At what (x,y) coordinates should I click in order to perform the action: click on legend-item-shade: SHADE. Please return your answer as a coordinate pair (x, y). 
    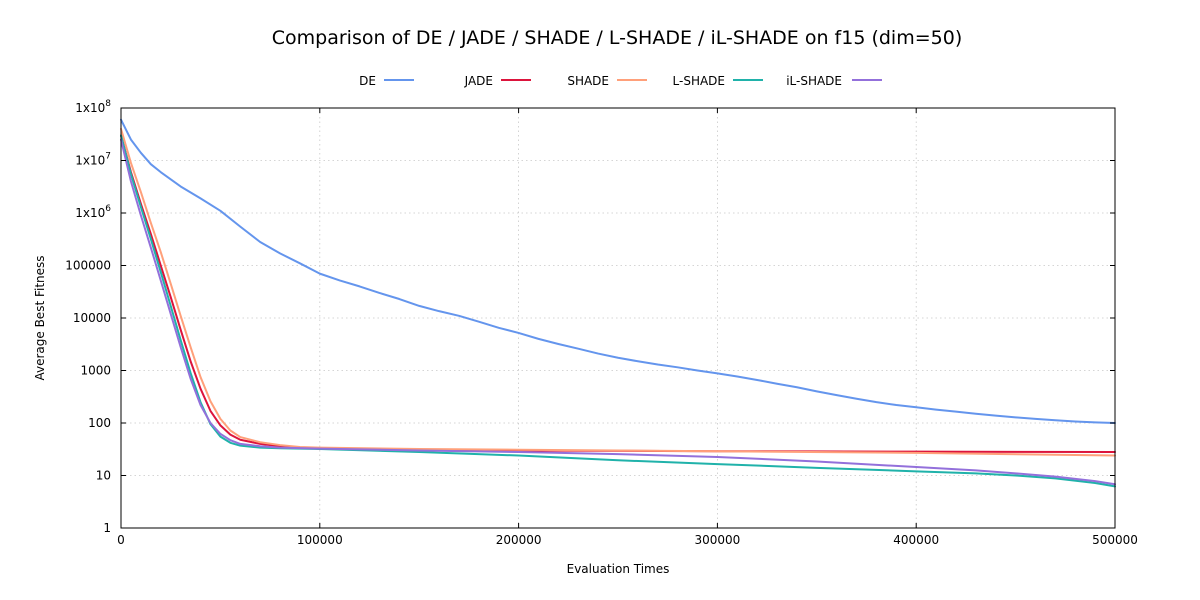
    Looking at the image, I should click on (607, 81).